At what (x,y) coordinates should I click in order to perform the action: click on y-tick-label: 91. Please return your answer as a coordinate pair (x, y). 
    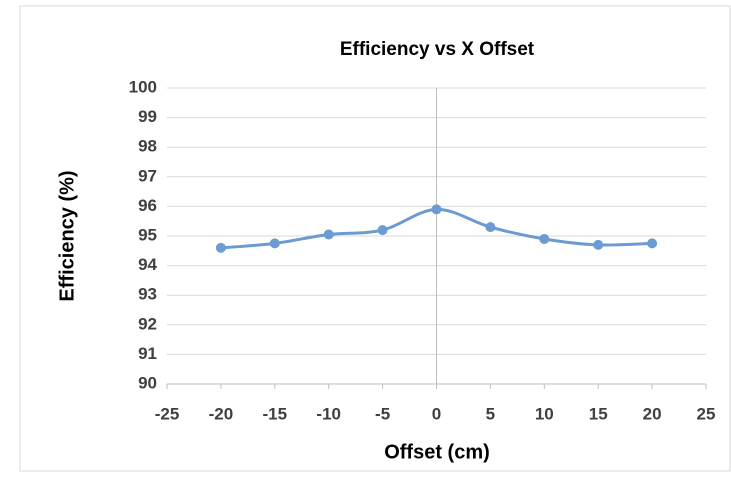
    Looking at the image, I should click on (147, 353).